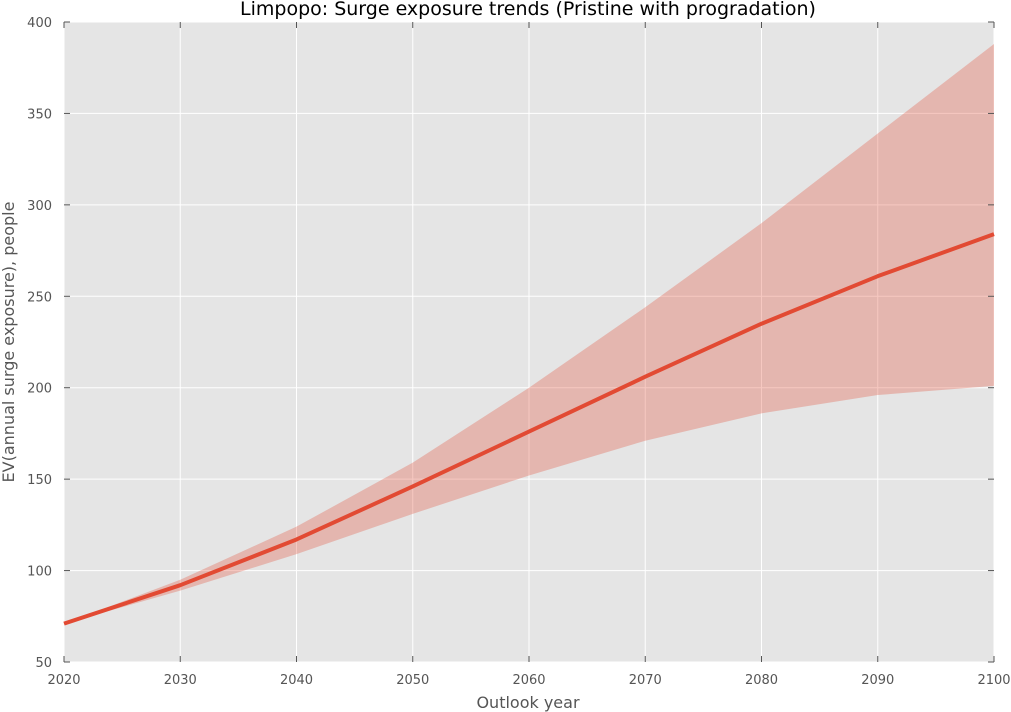  Describe the element at coordinates (645, 680) in the screenshot. I see `x-tick-label: 2070` at that location.